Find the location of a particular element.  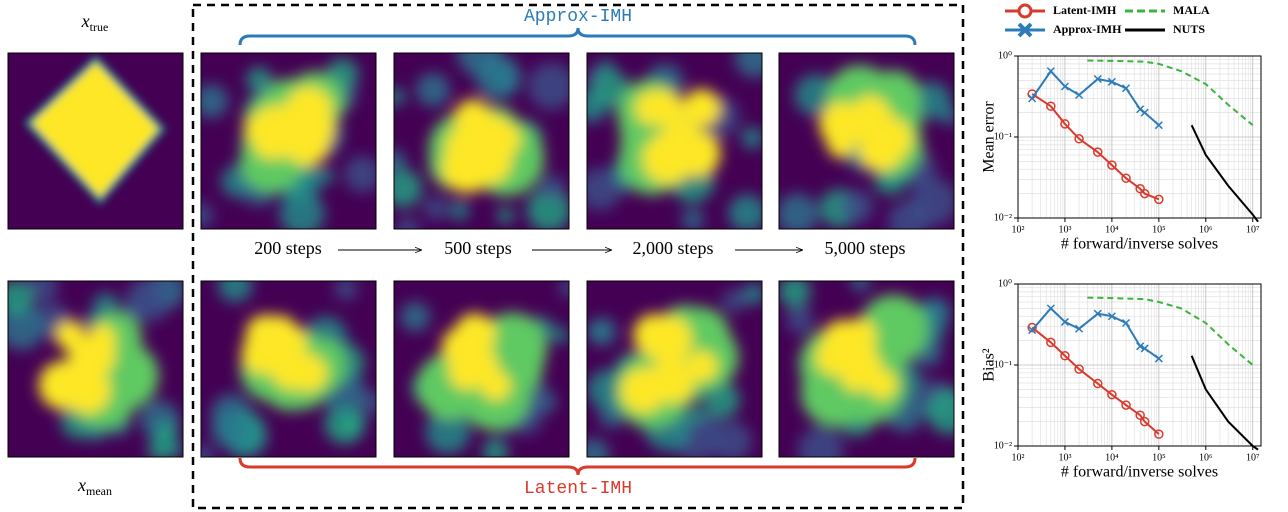

y-tick-label: 10⁻² is located at coordinates (1003, 217).